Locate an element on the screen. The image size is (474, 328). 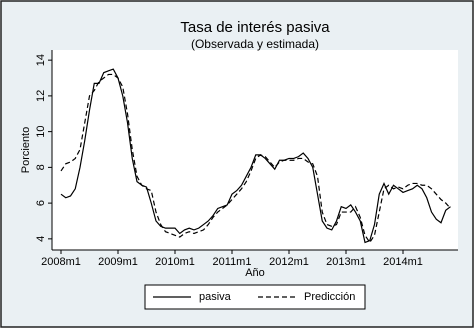
chart-subtitle: (Observada y estimada) is located at coordinates (255, 44).